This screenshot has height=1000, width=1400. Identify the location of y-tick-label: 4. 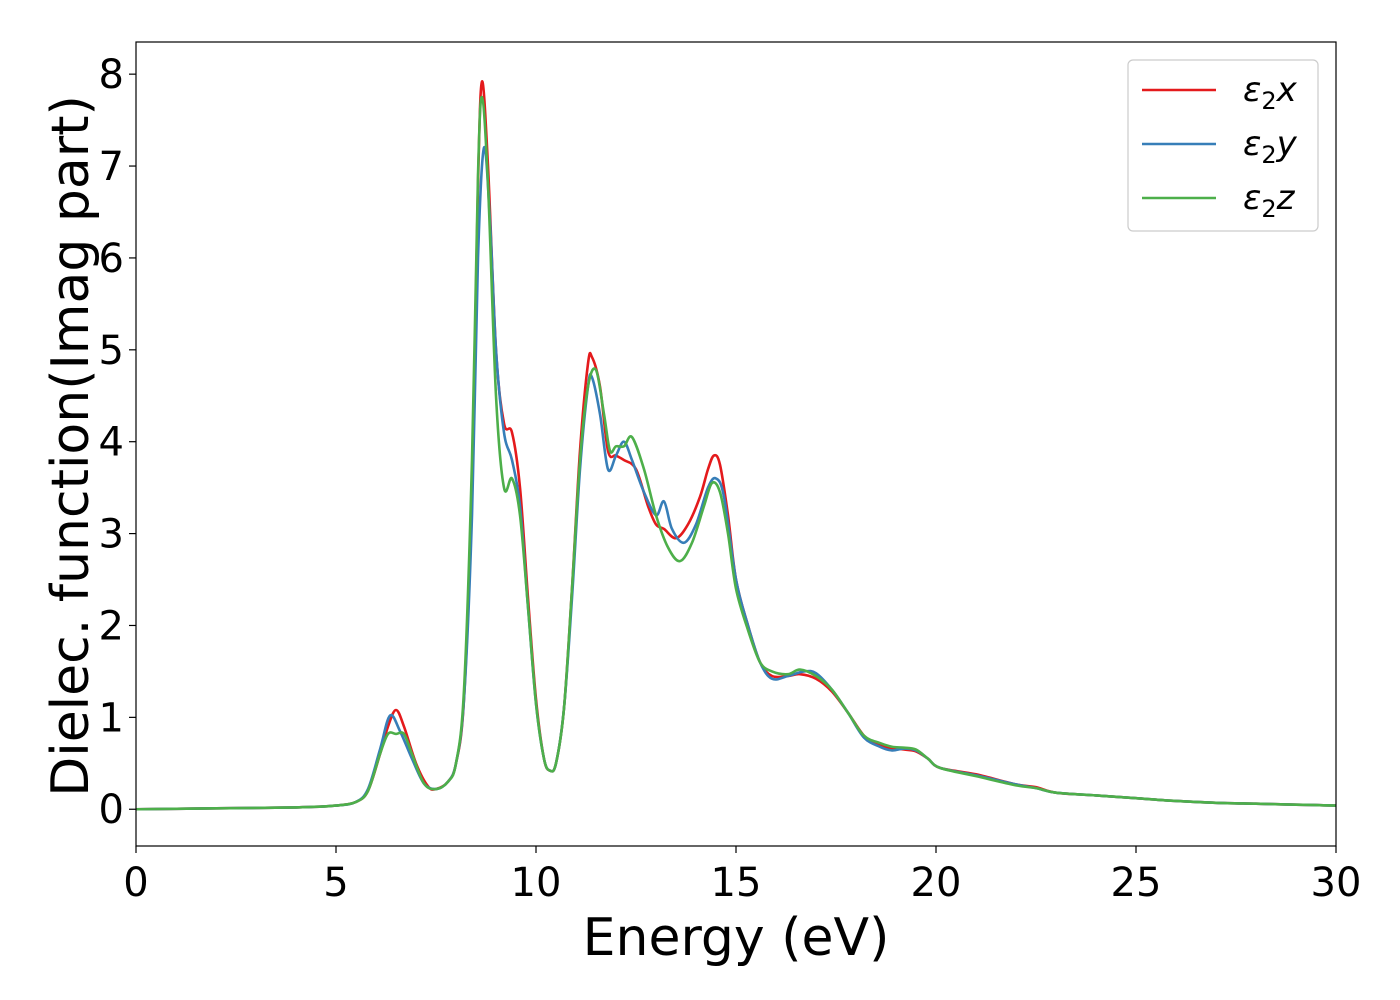
(111, 443).